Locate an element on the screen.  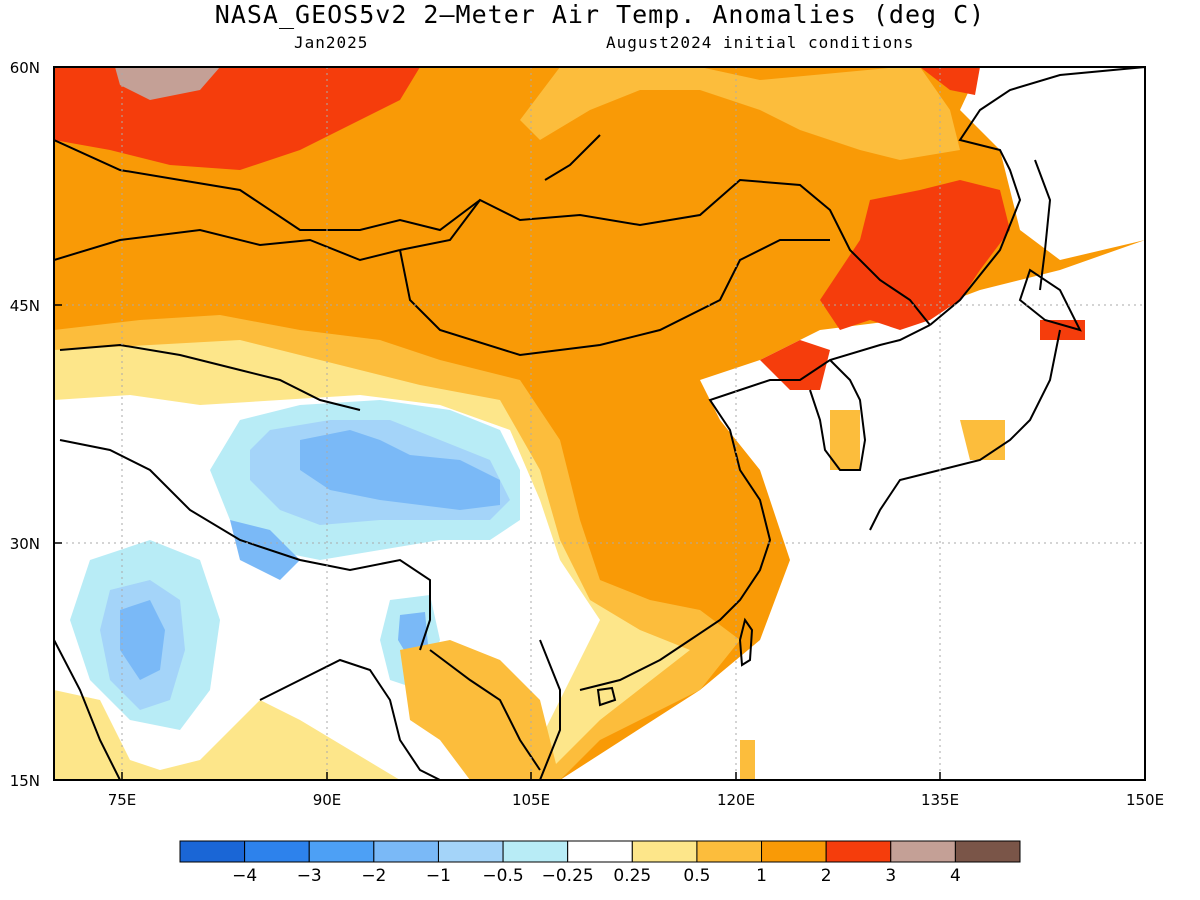
lon-label: 75E is located at coordinates (122, 800).